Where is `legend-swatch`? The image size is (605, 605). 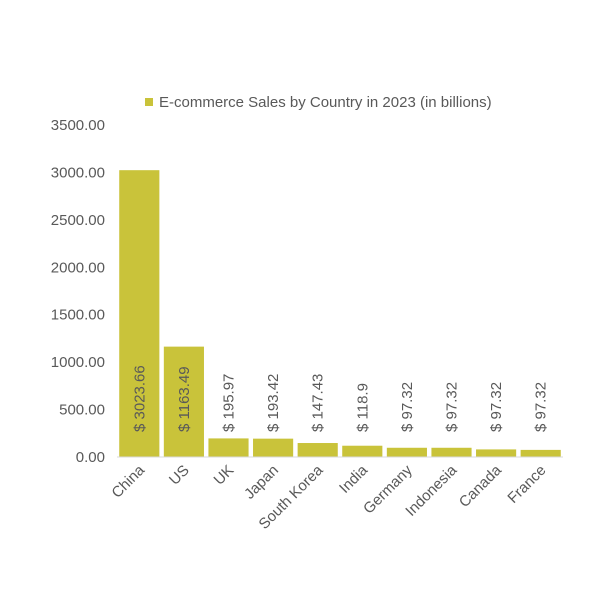 legend-swatch is located at coordinates (149, 102).